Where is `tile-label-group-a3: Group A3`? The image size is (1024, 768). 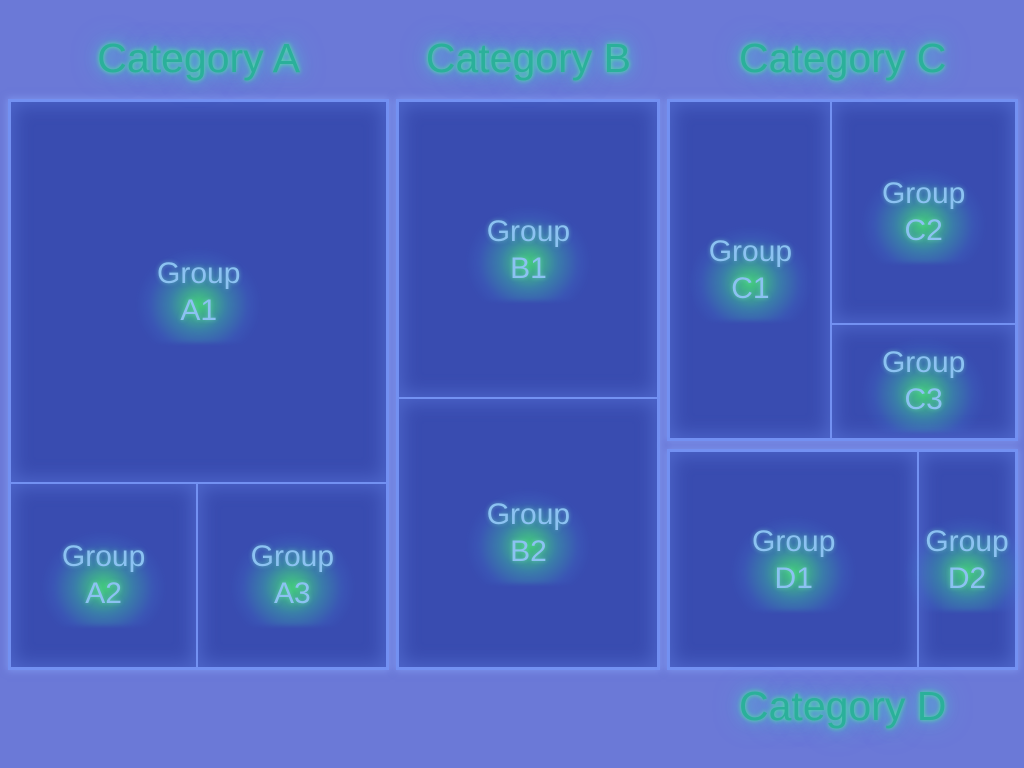
tile-label-group-a3: Group A3 is located at coordinates (292, 575).